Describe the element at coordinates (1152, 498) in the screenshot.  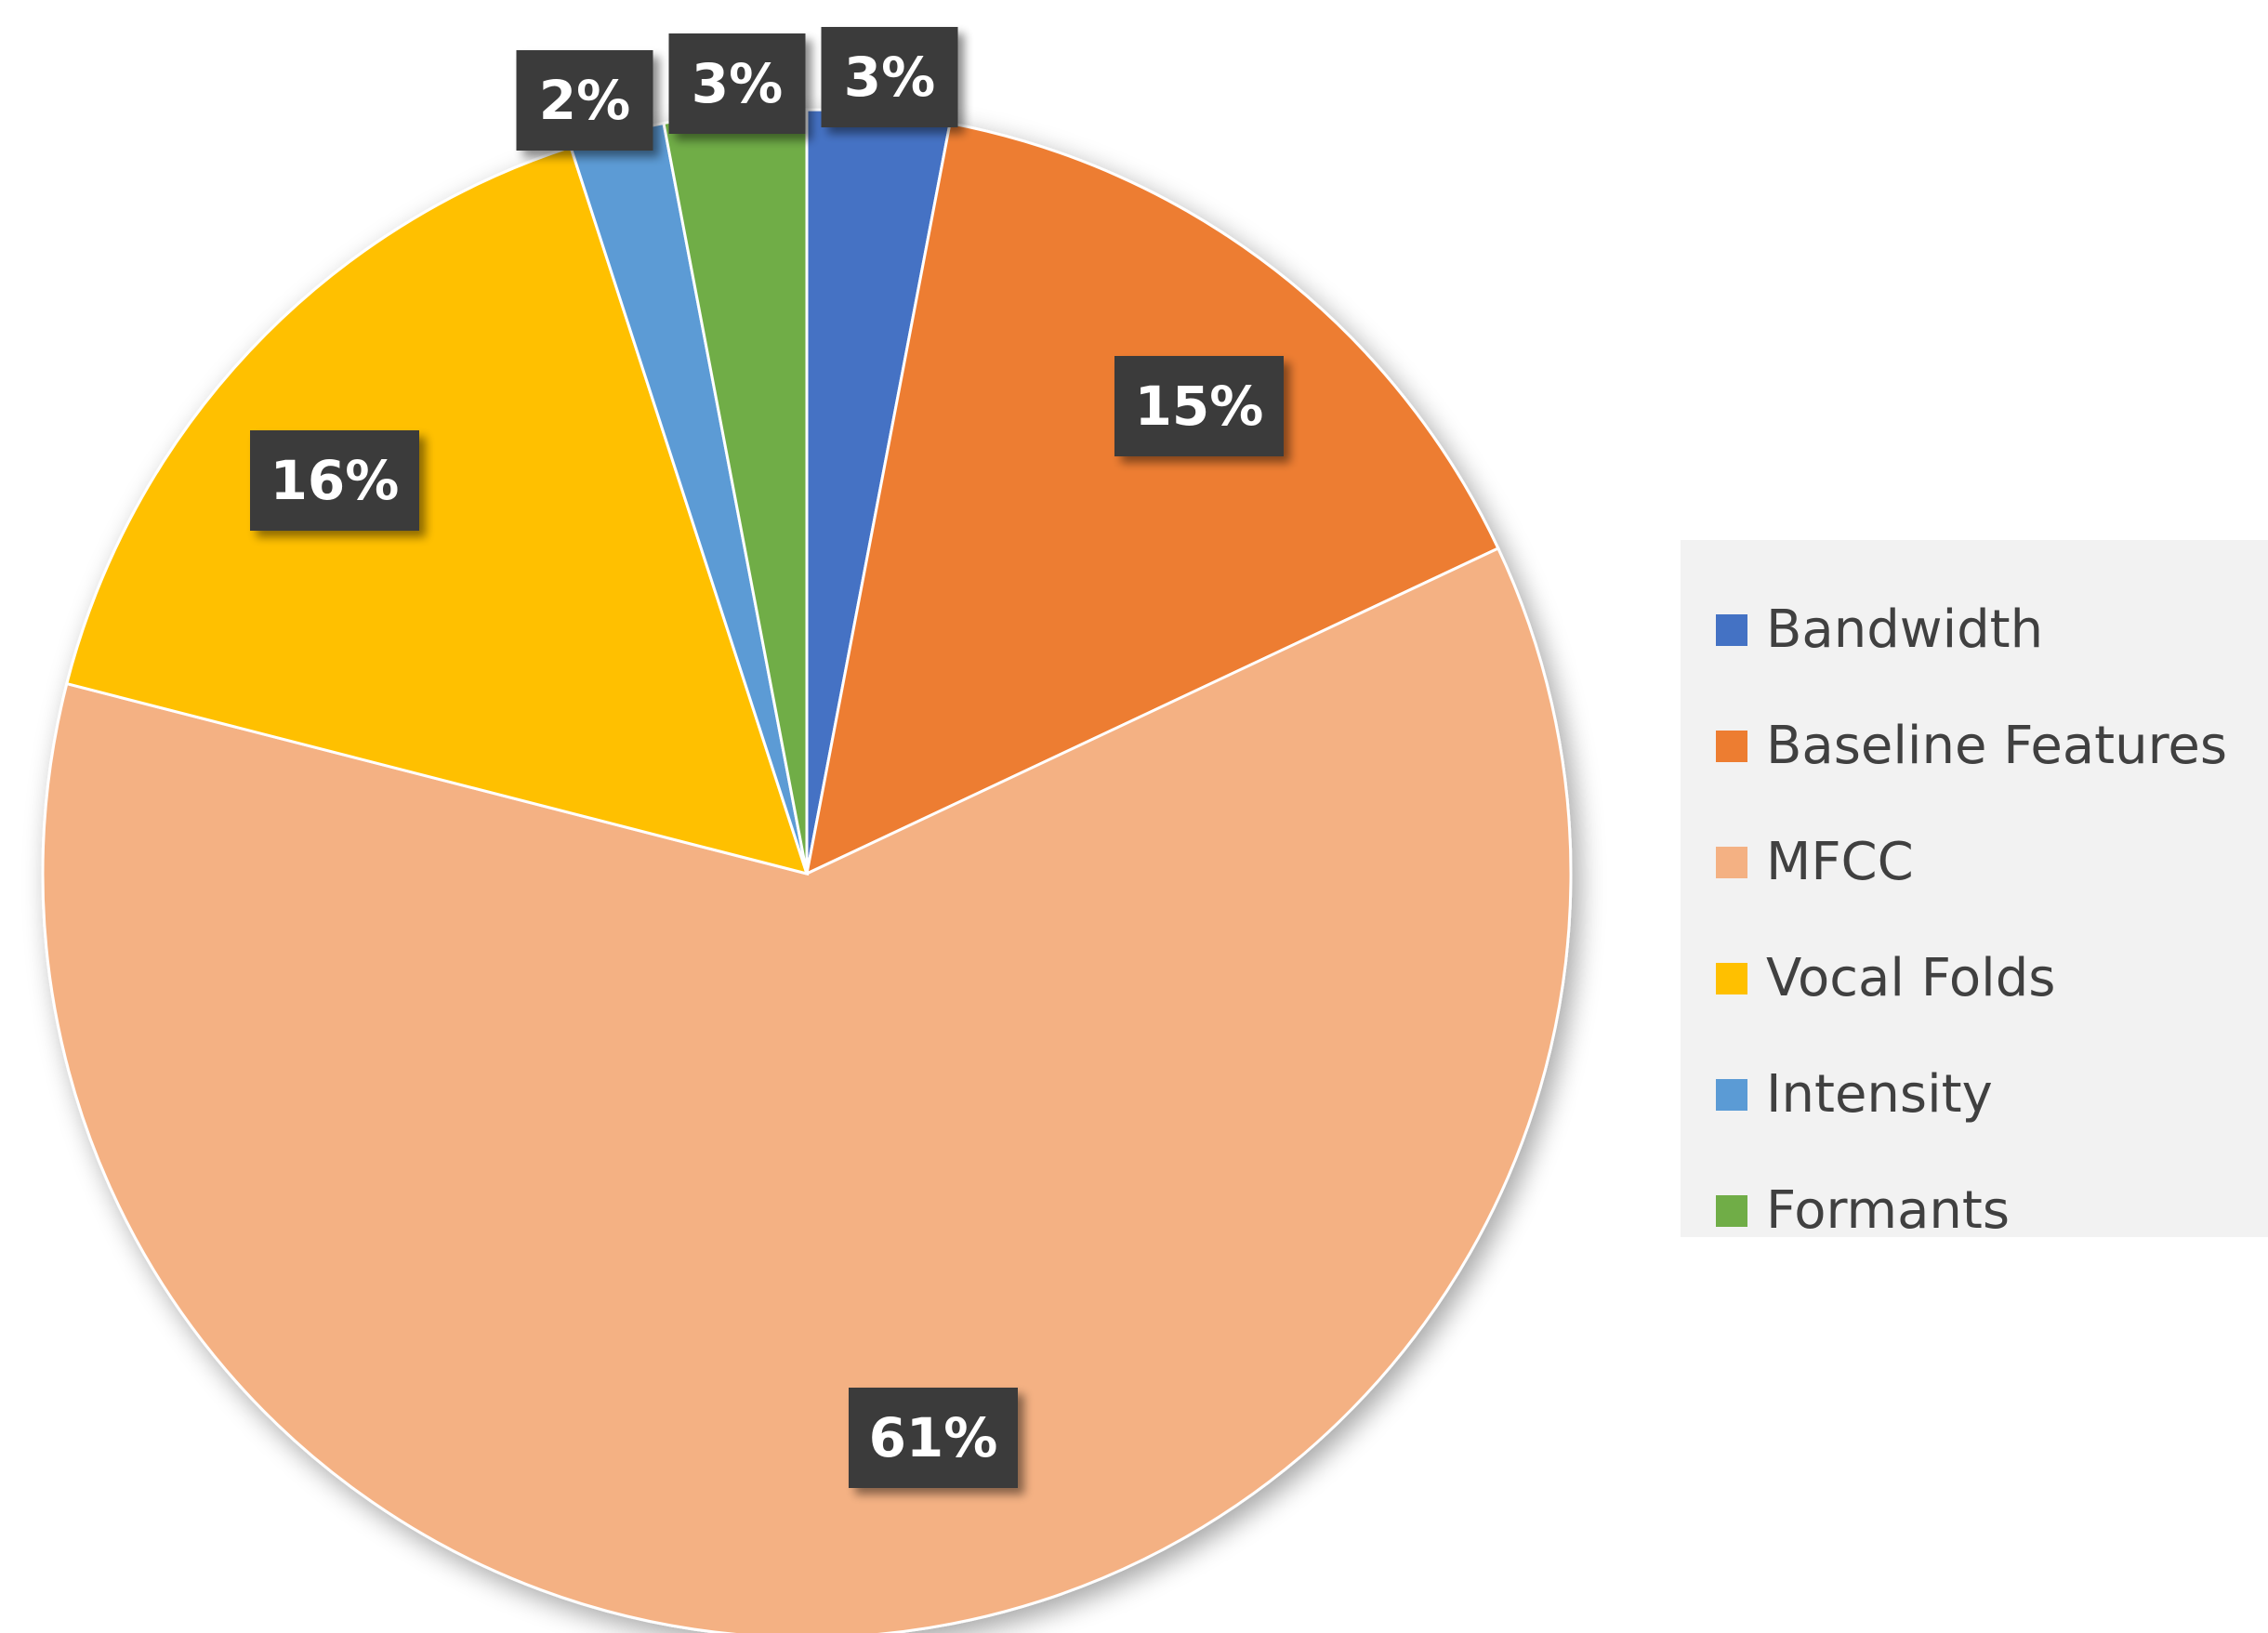
I see `pie-slice-baseline-features` at that location.